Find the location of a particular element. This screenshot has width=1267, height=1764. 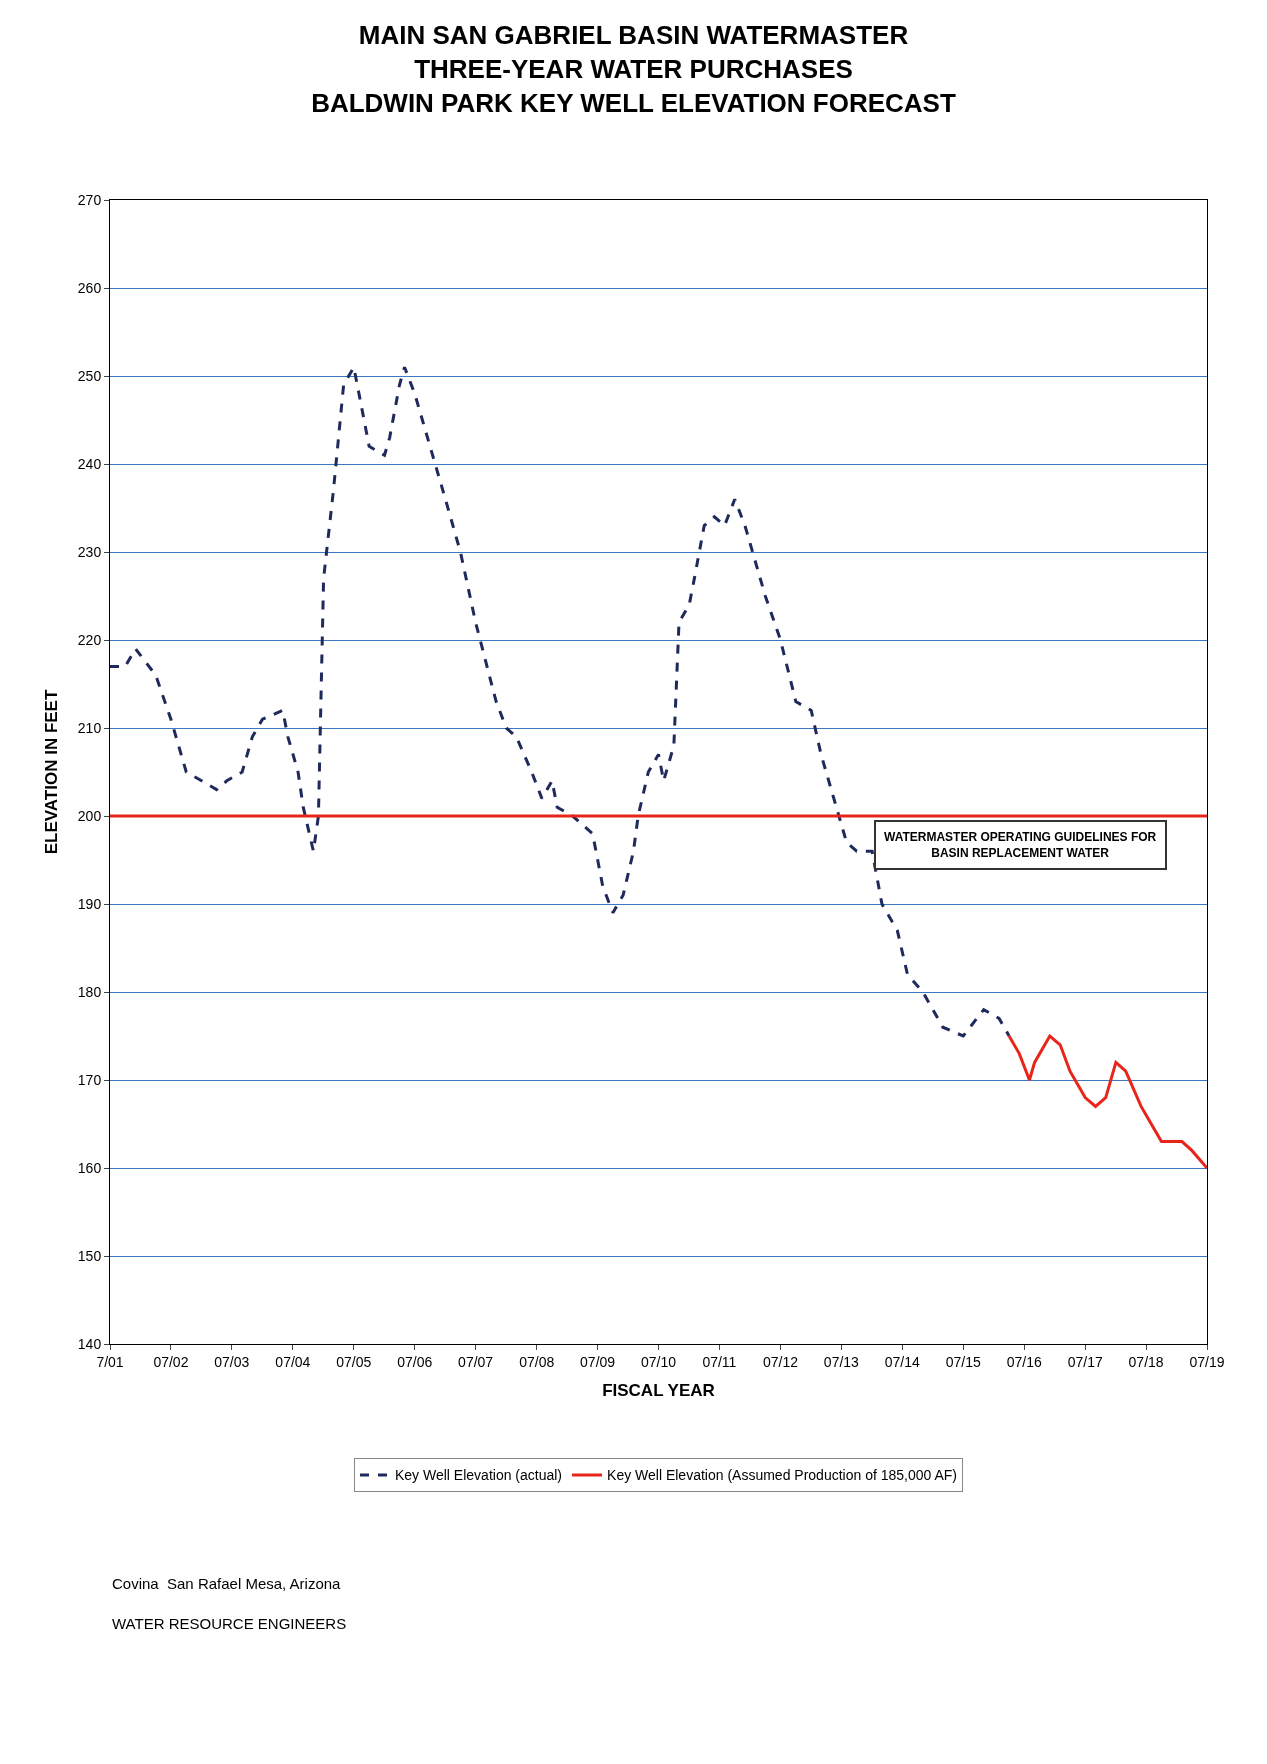

y-tick-label: 180 is located at coordinates (89, 991).